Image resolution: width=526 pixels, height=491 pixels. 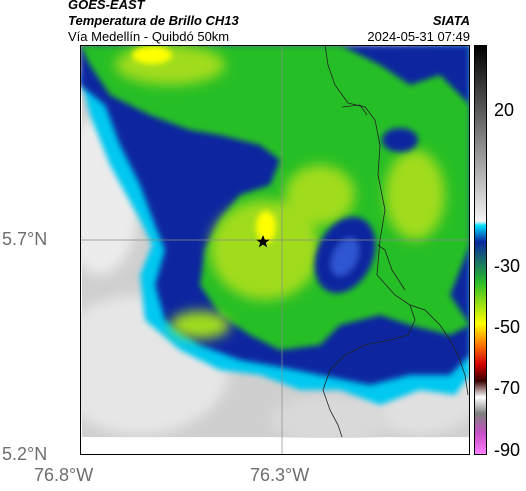 What do you see at coordinates (507, 266) in the screenshot?
I see `colorbar-label: -30` at bounding box center [507, 266].